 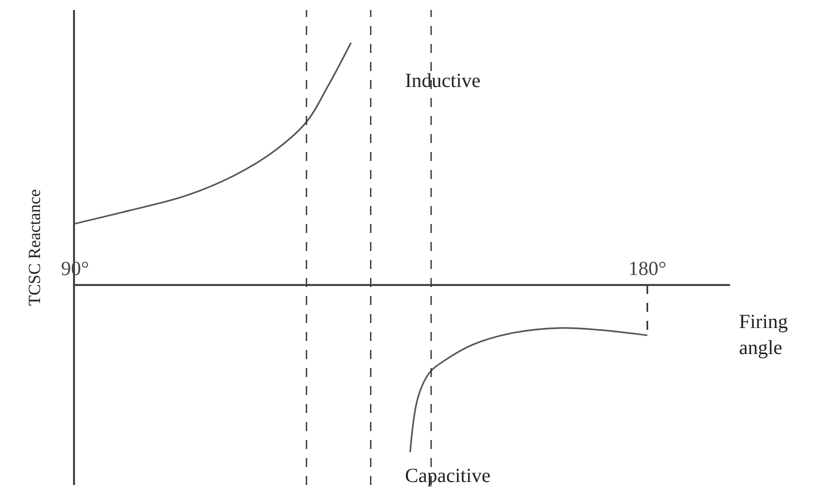 I want to click on text: Capacitive, so click(x=448, y=476).